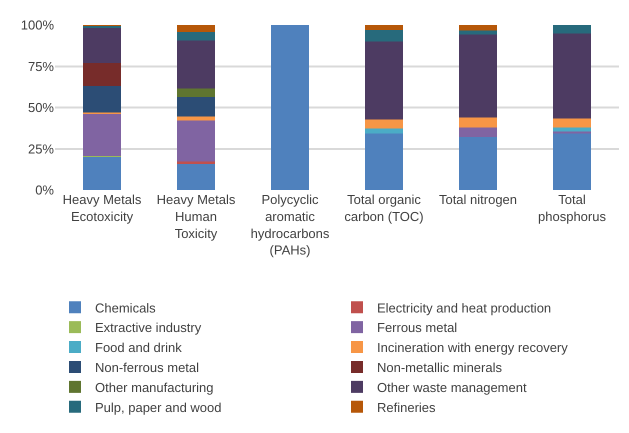 This screenshot has height=433, width=629. I want to click on legend-label: Extractive industry, so click(148, 328).